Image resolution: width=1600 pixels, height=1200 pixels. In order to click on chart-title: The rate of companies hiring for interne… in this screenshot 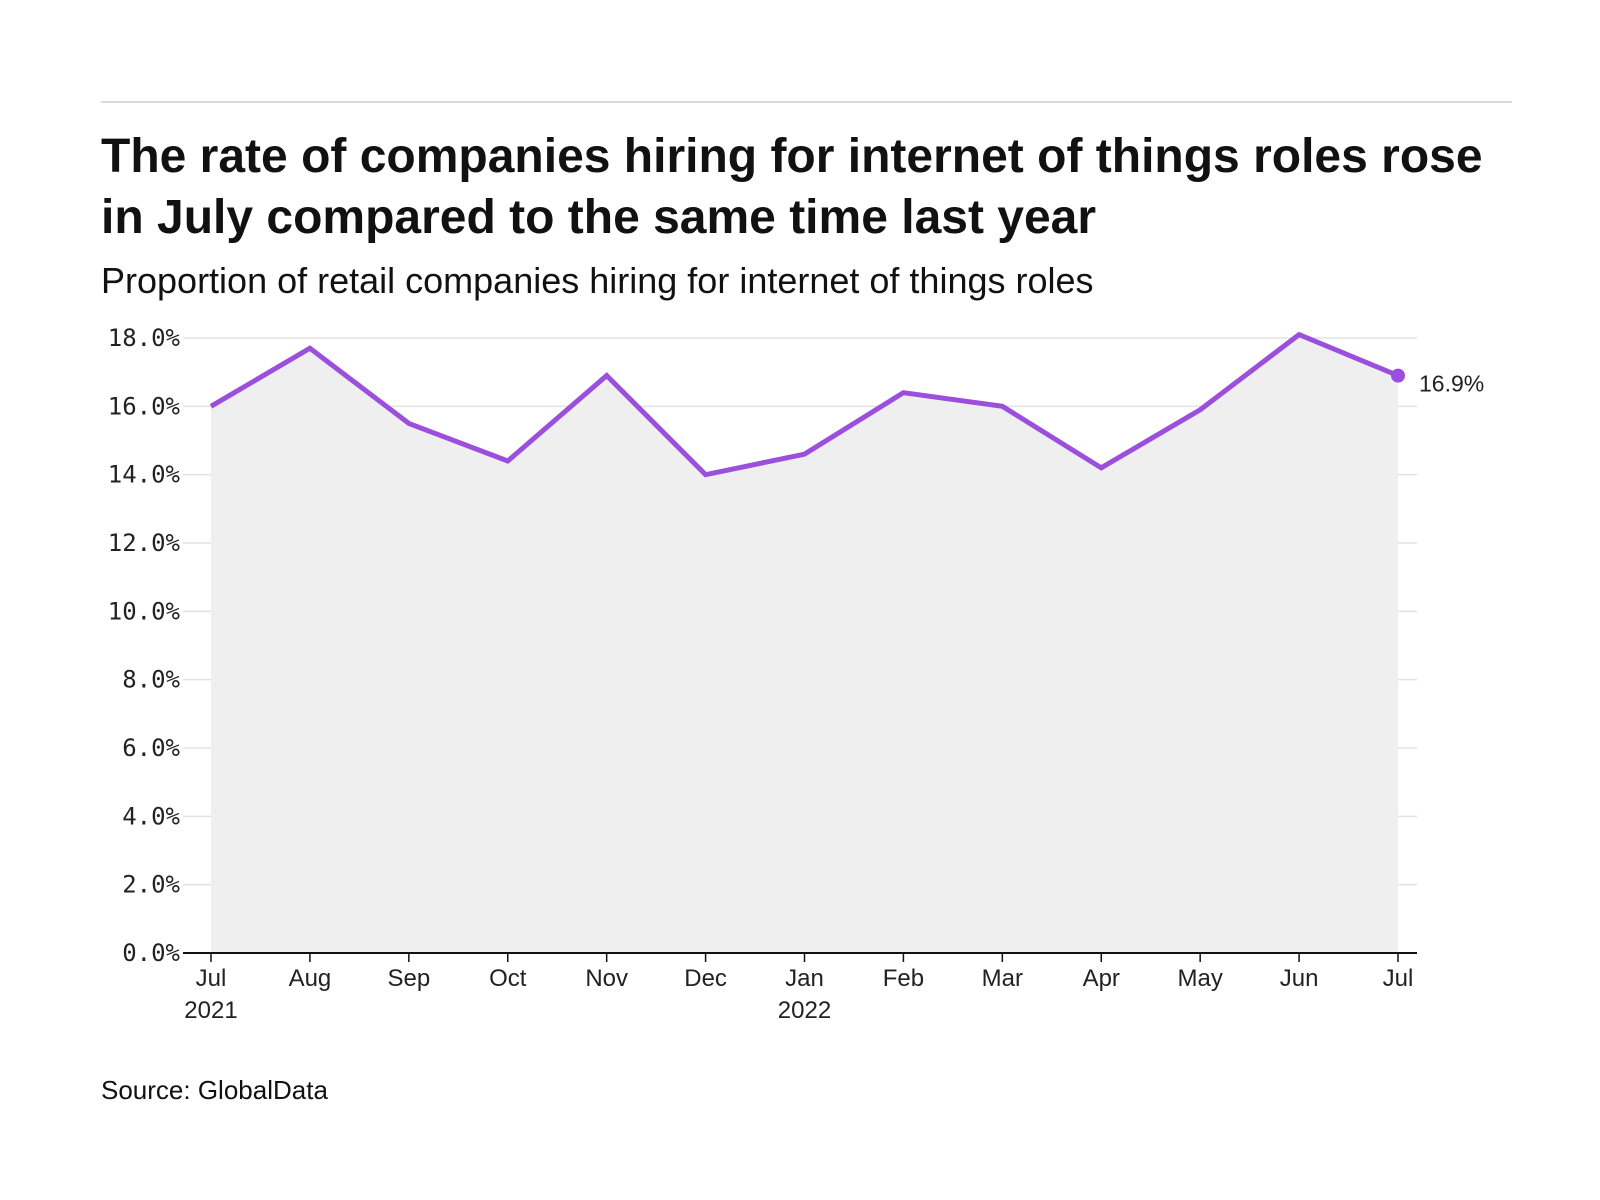, I will do `click(792, 187)`.